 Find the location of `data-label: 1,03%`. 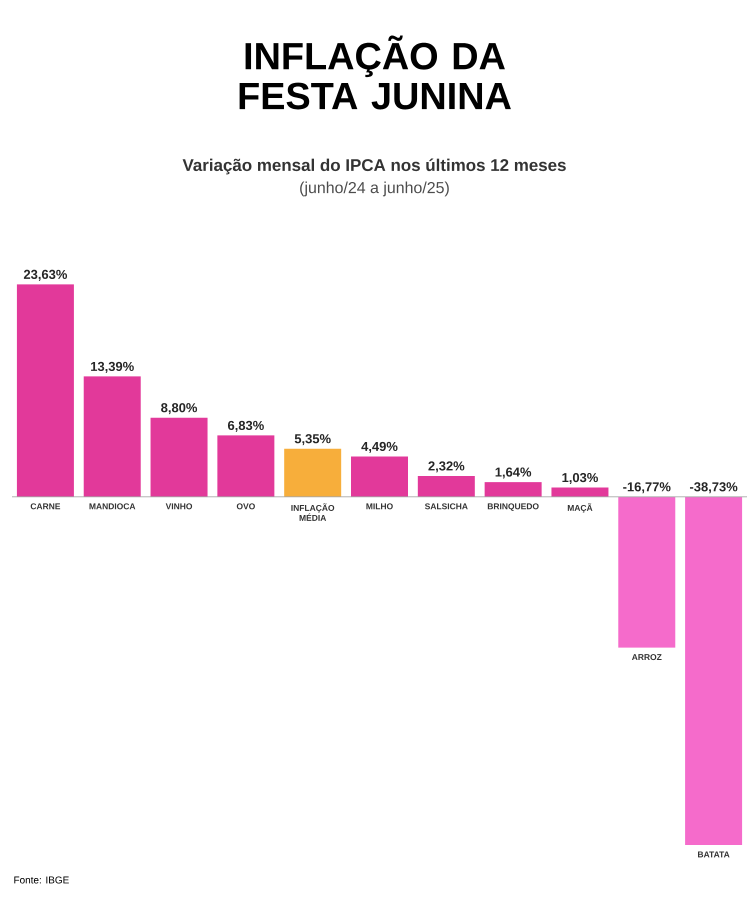

data-label: 1,03% is located at coordinates (580, 478).